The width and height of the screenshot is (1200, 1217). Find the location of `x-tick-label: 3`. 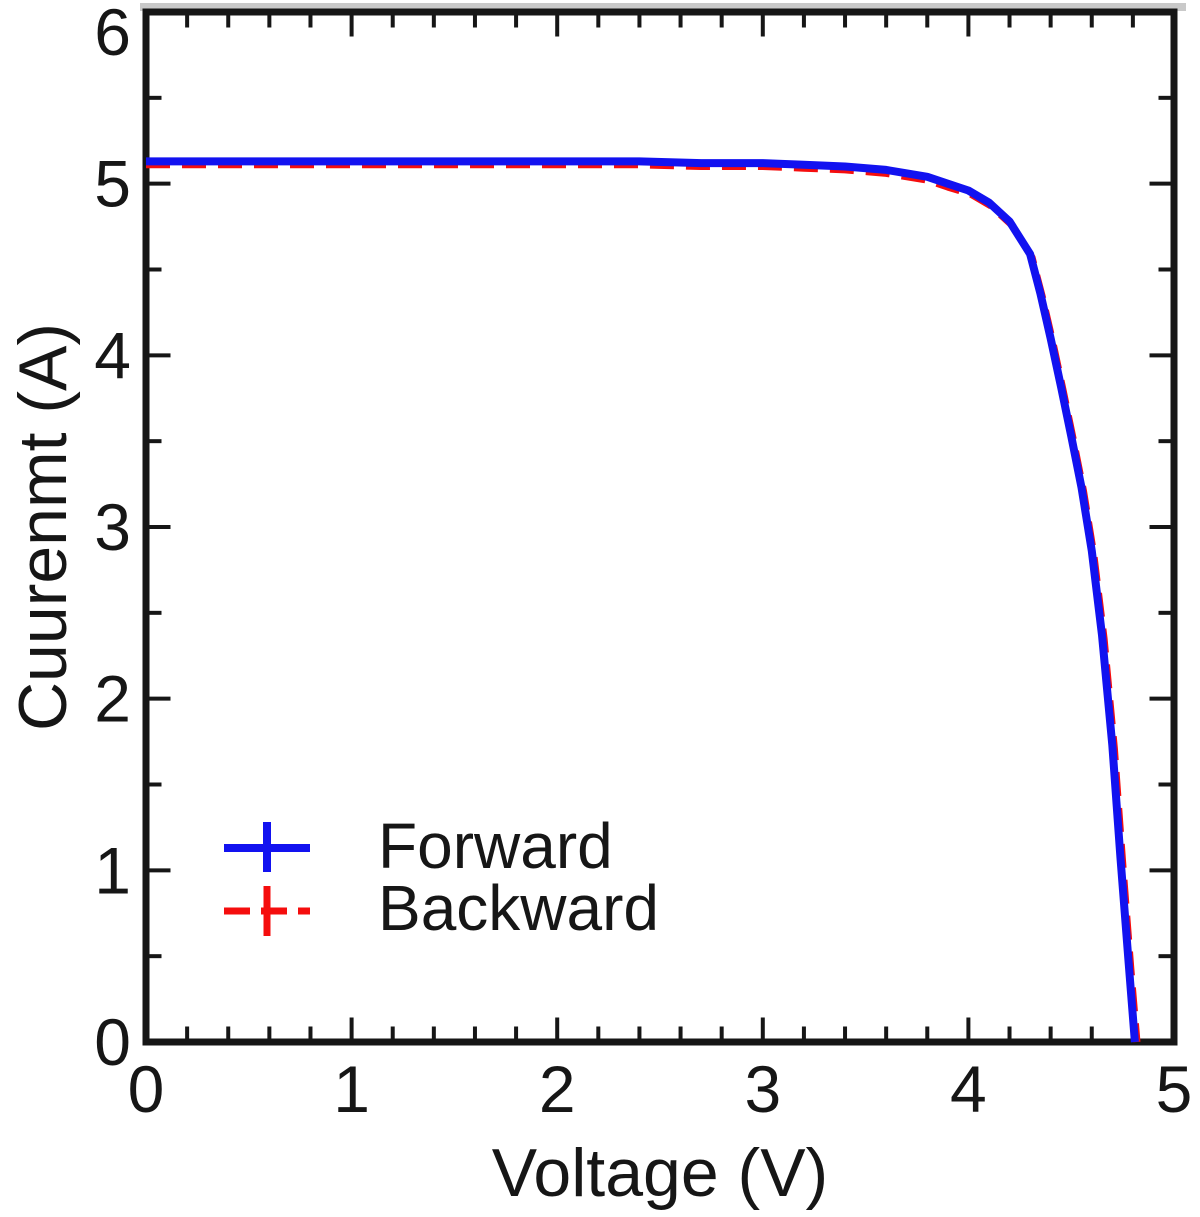

x-tick-label: 3 is located at coordinates (762, 1089).